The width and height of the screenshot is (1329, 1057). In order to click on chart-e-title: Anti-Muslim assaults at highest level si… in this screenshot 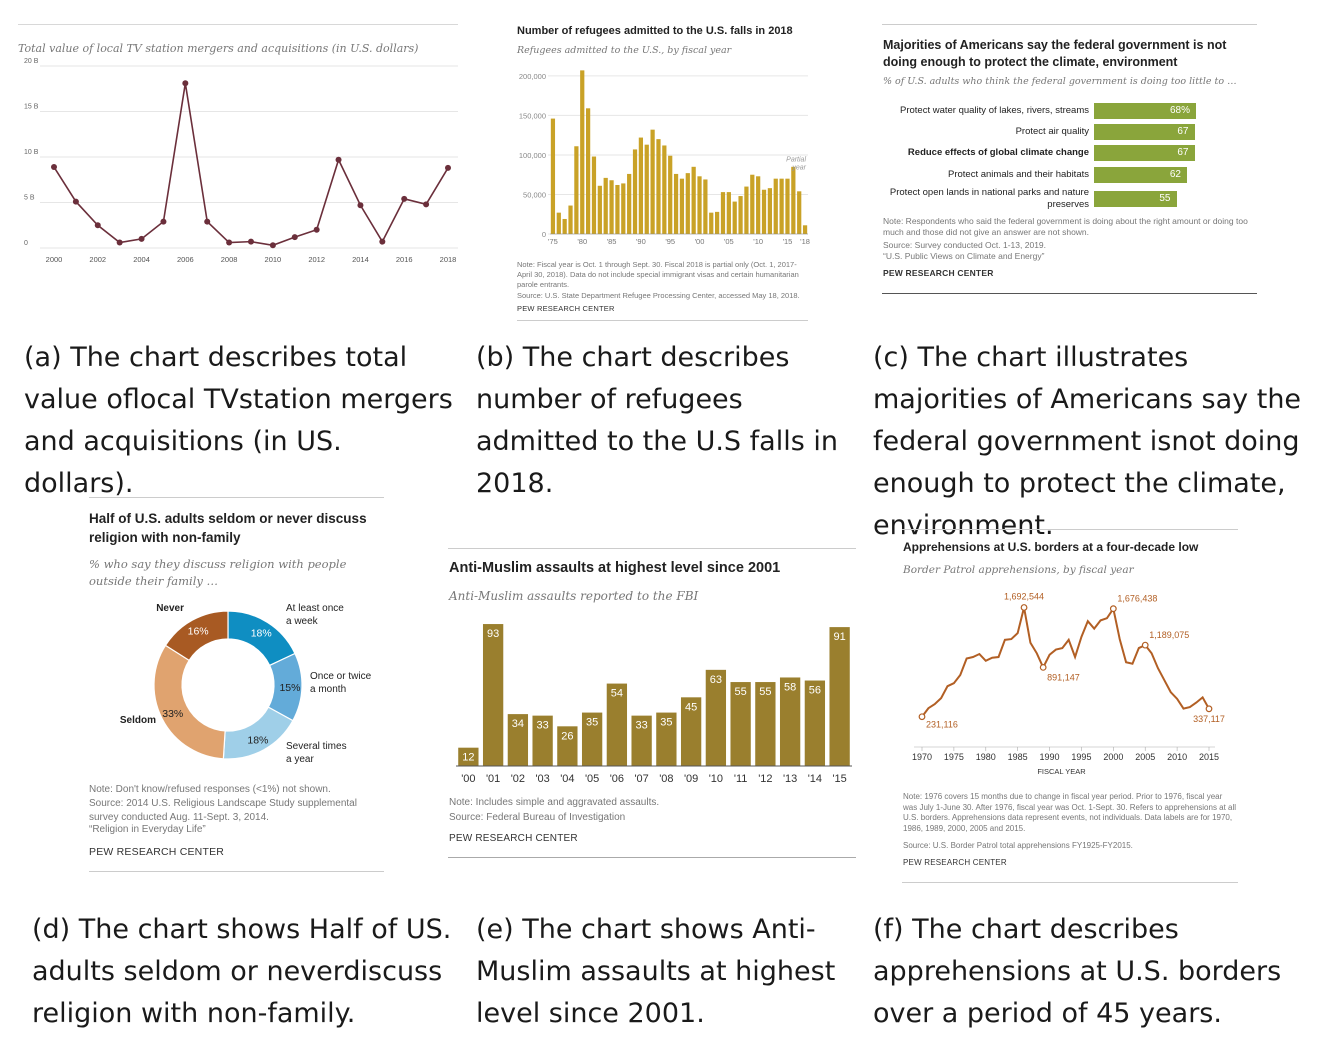, I will do `click(615, 568)`.